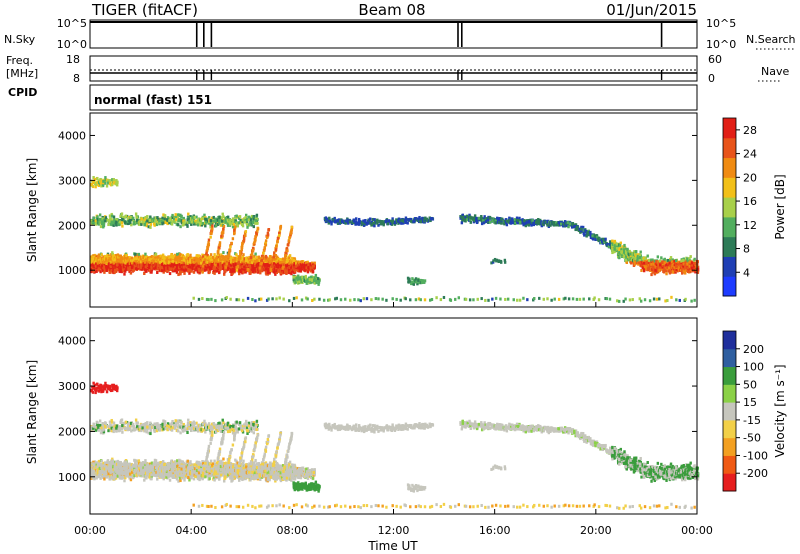 The height and width of the screenshot is (554, 800). I want to click on freq-dropouts, so click(429, 75).